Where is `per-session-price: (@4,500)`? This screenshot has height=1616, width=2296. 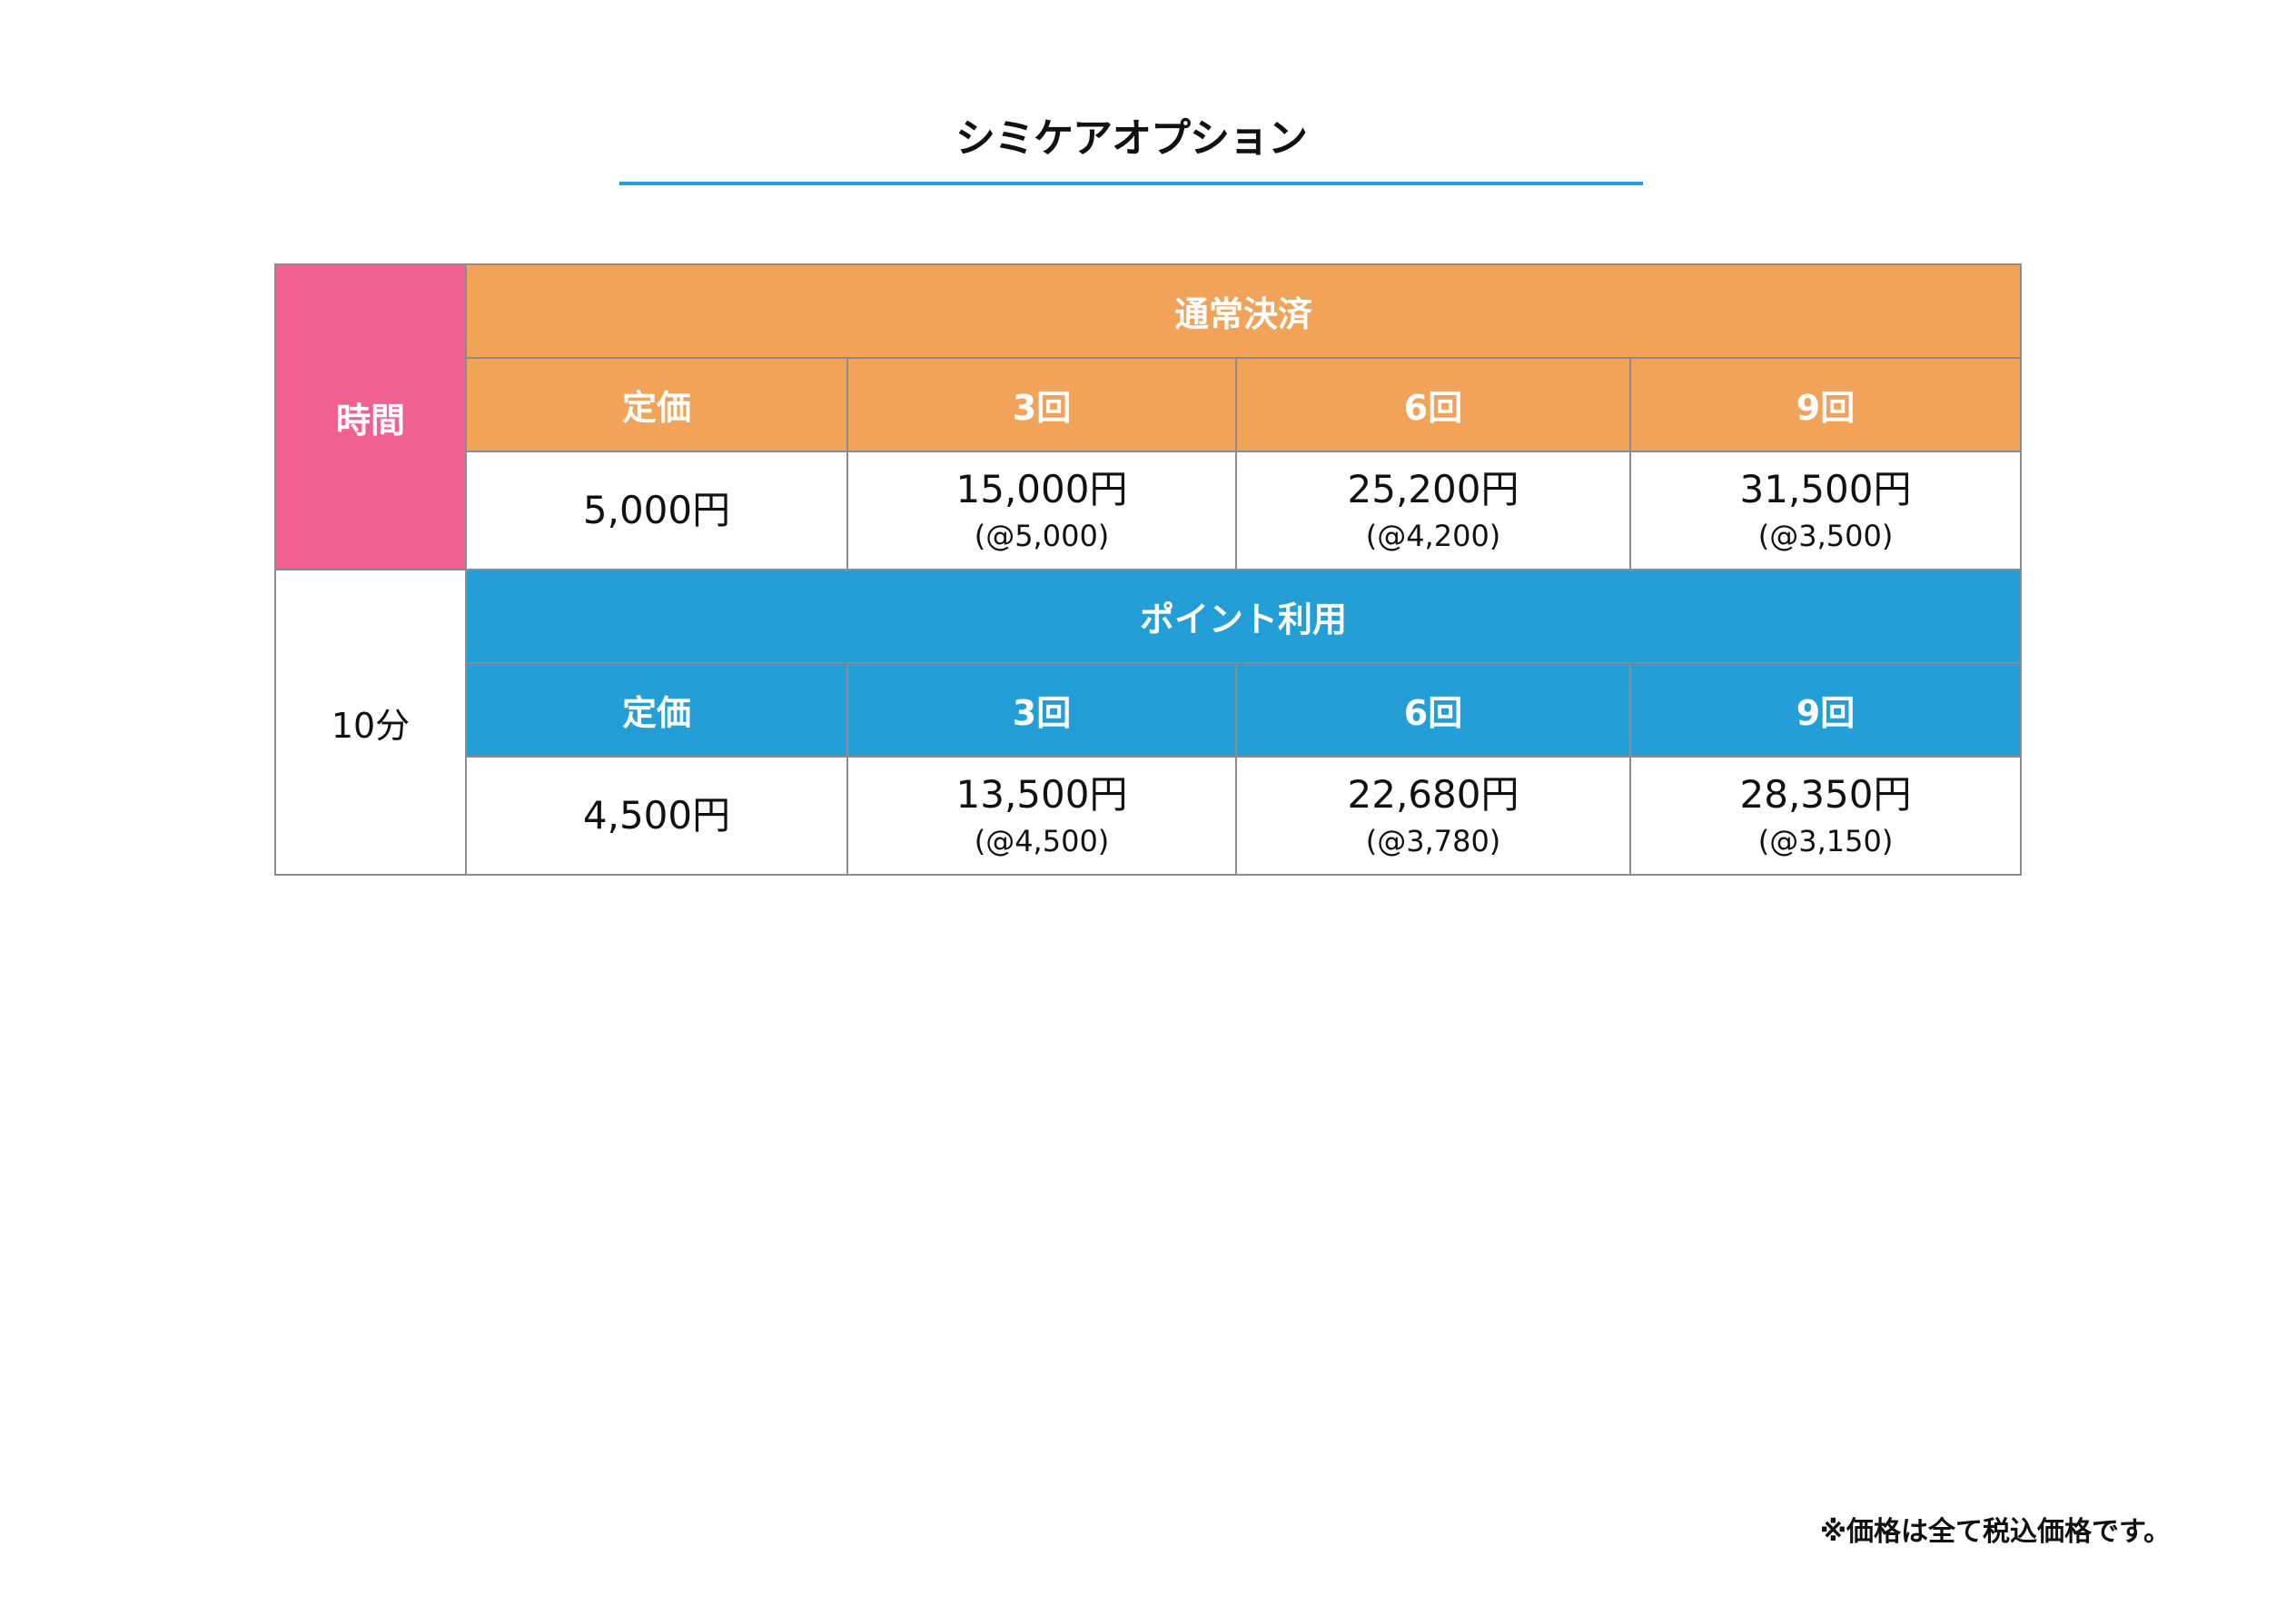 per-session-price: (@4,500) is located at coordinates (1042, 841).